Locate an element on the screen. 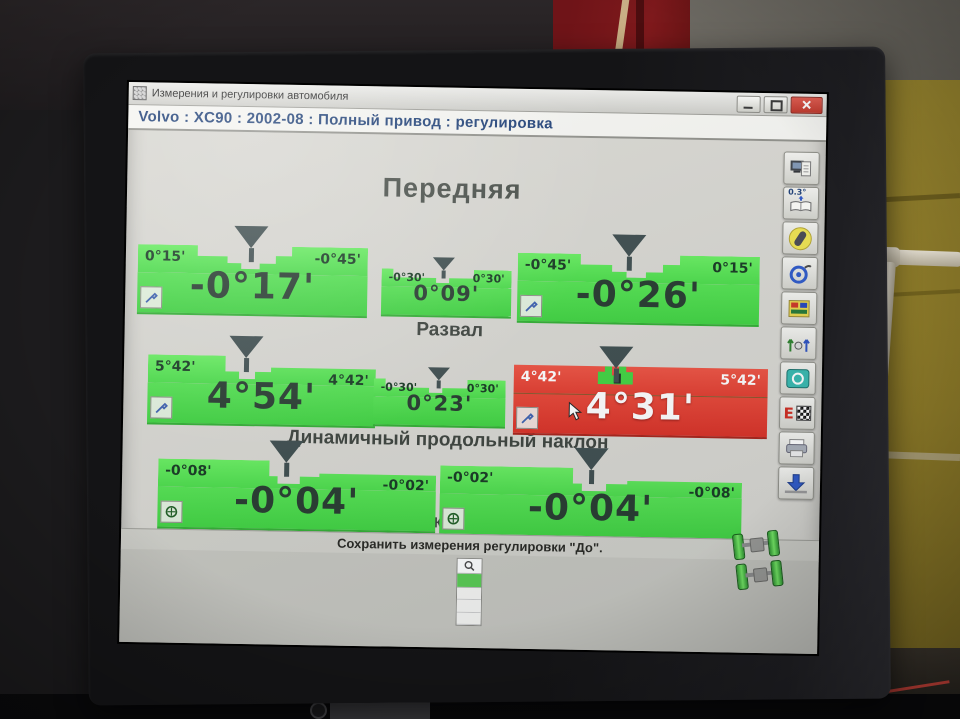 This screenshot has width=960, height=719. gauge-range-right: -0°02' is located at coordinates (406, 486).